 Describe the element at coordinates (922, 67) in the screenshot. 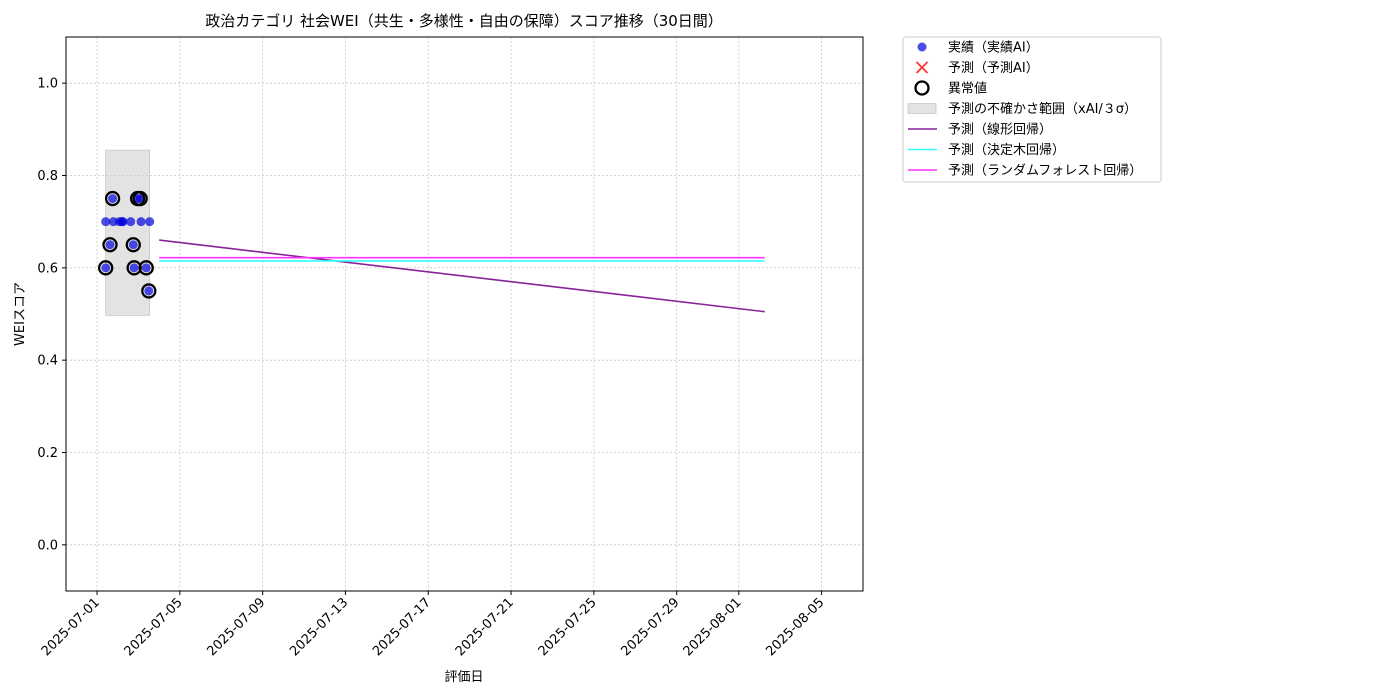

I see `legend-swatch-forecast` at that location.